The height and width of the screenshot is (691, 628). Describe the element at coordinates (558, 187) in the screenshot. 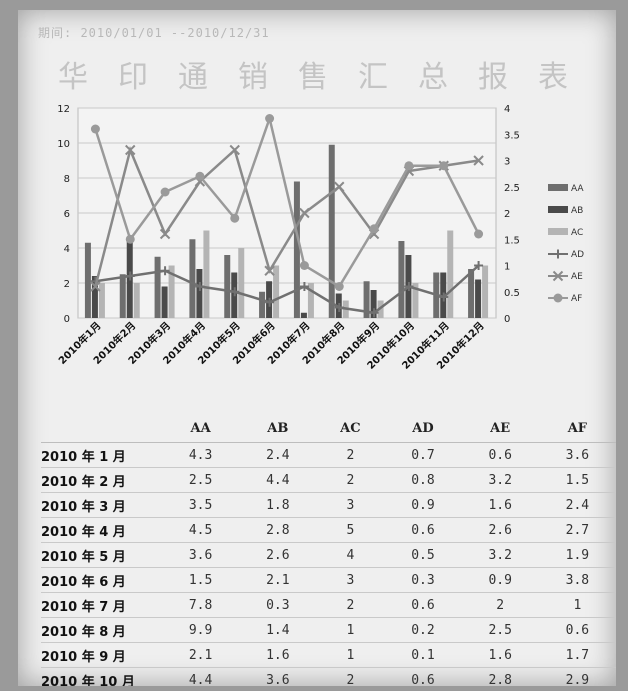

I see `legend-swatch-aa` at that location.